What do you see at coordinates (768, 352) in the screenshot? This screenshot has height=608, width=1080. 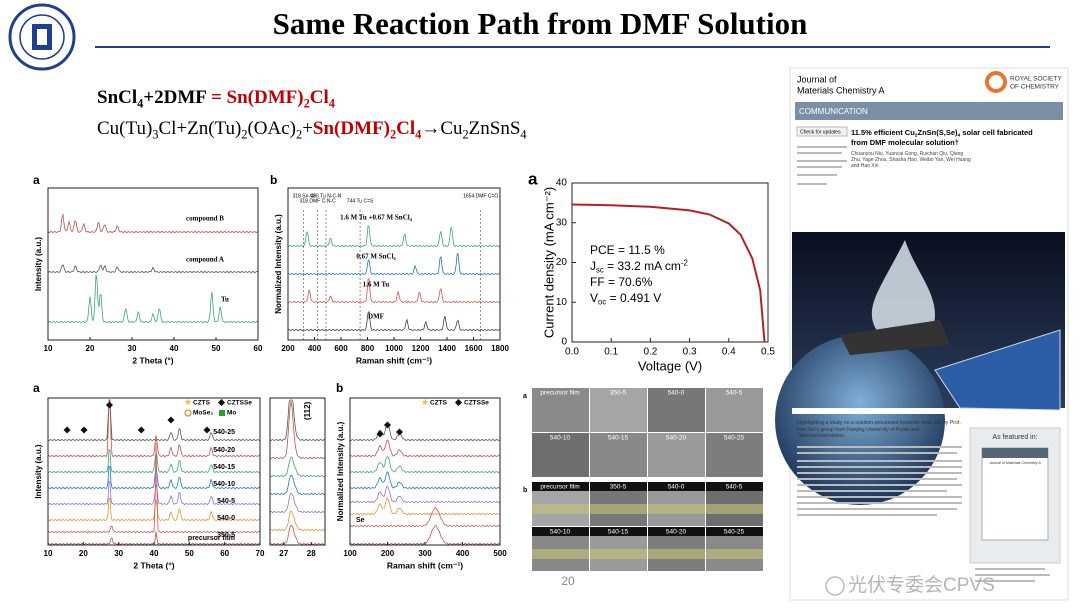 I see `x-tick-label: 0.5` at bounding box center [768, 352].